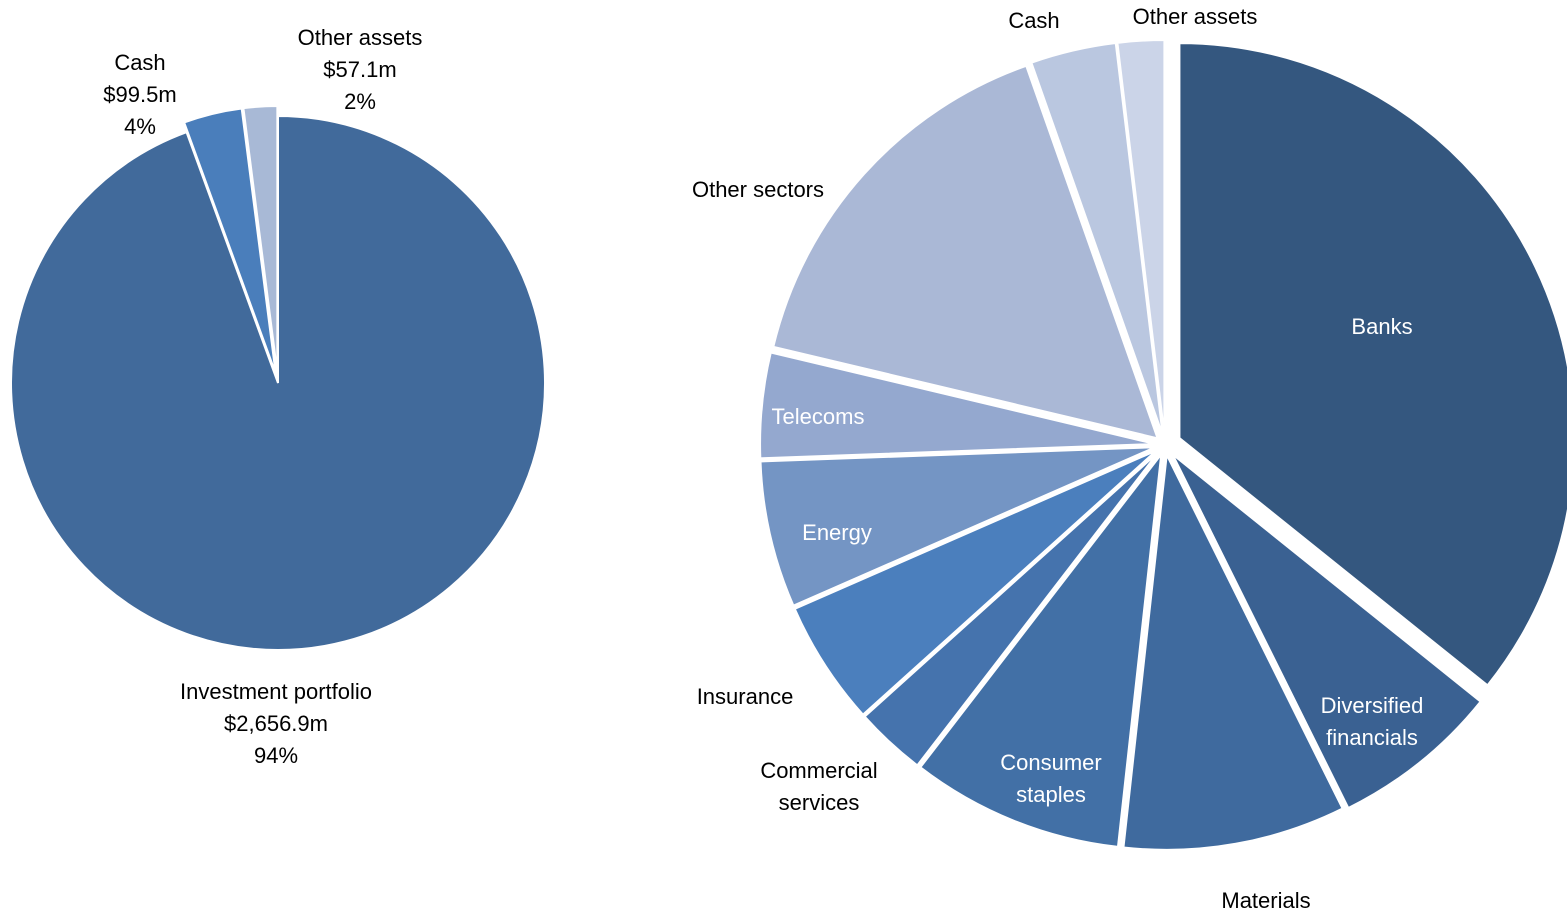  I want to click on slice-label: Other sectors, so click(758, 190).